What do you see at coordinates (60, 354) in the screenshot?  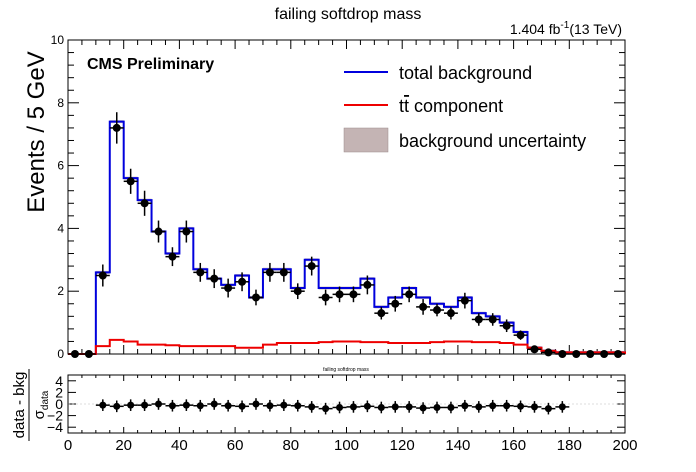 I see `y-tick-label: 0` at bounding box center [60, 354].